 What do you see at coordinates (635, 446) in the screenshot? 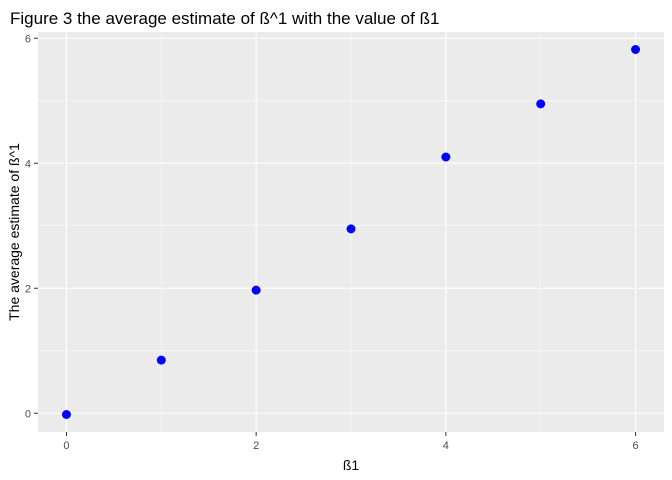
I see `x-tick-label: 6` at bounding box center [635, 446].